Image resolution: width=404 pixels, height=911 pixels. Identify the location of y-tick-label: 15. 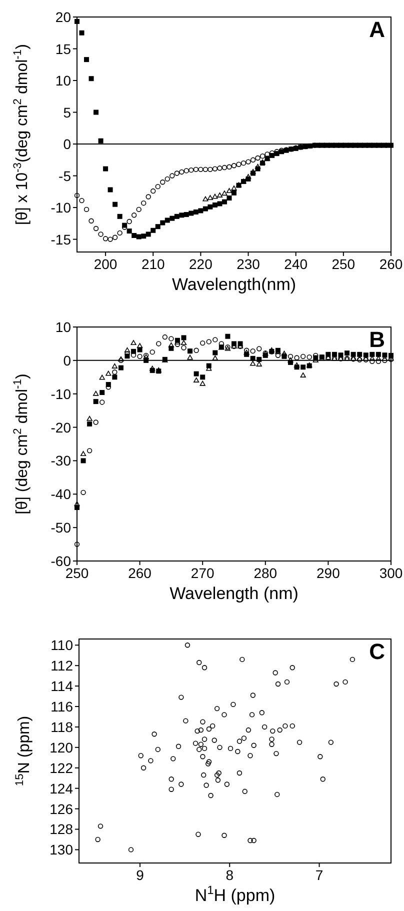
(63, 48).